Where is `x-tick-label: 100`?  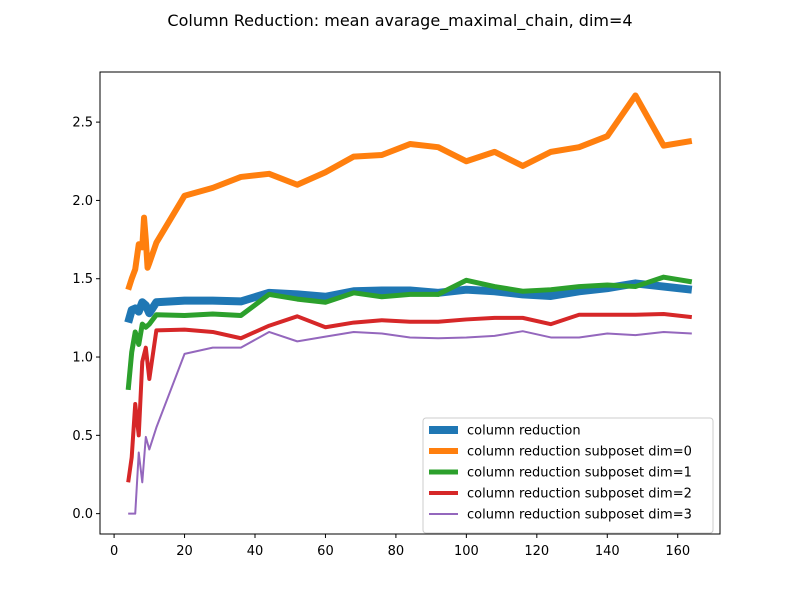
x-tick-label: 100 is located at coordinates (466, 551).